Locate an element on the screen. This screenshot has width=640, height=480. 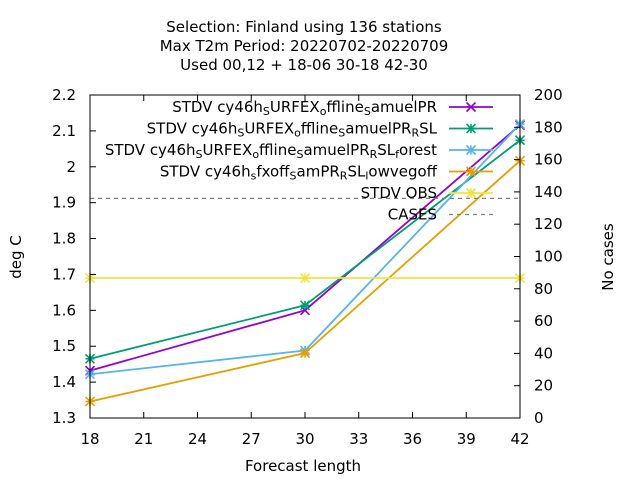
x-axis-label: Forecast length is located at coordinates (303, 466).